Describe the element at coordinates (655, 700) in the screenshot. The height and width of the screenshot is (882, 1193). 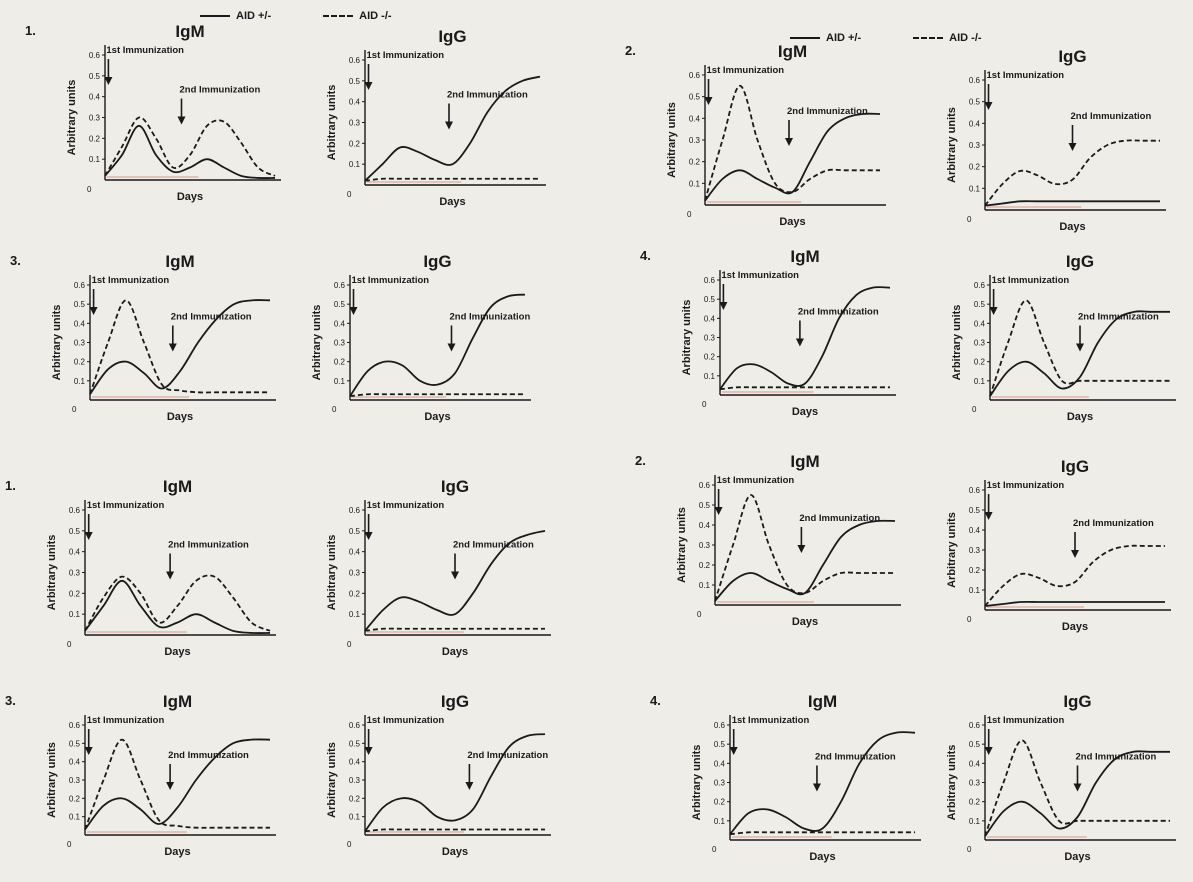
I see `panel-number: 4.` at that location.